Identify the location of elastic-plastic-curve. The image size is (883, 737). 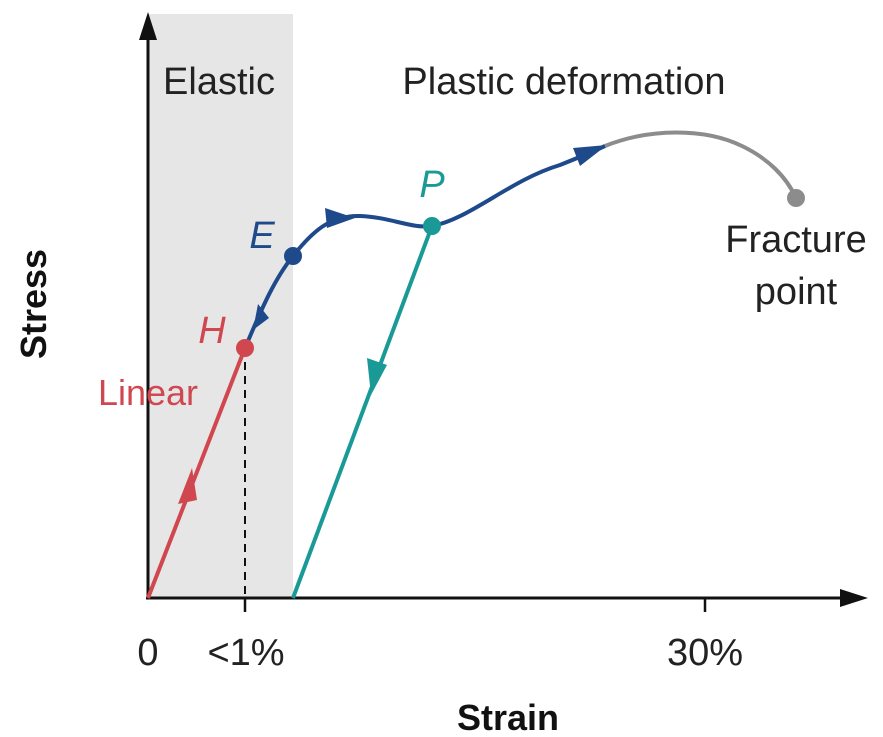
(424, 246).